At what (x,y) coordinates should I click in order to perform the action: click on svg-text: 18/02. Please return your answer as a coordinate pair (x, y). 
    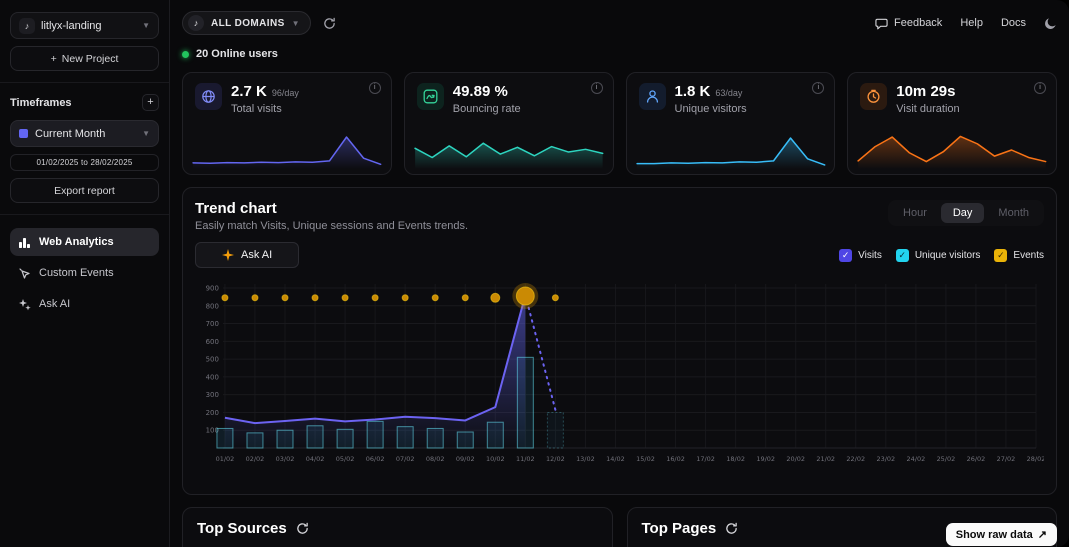
    Looking at the image, I should click on (735, 459).